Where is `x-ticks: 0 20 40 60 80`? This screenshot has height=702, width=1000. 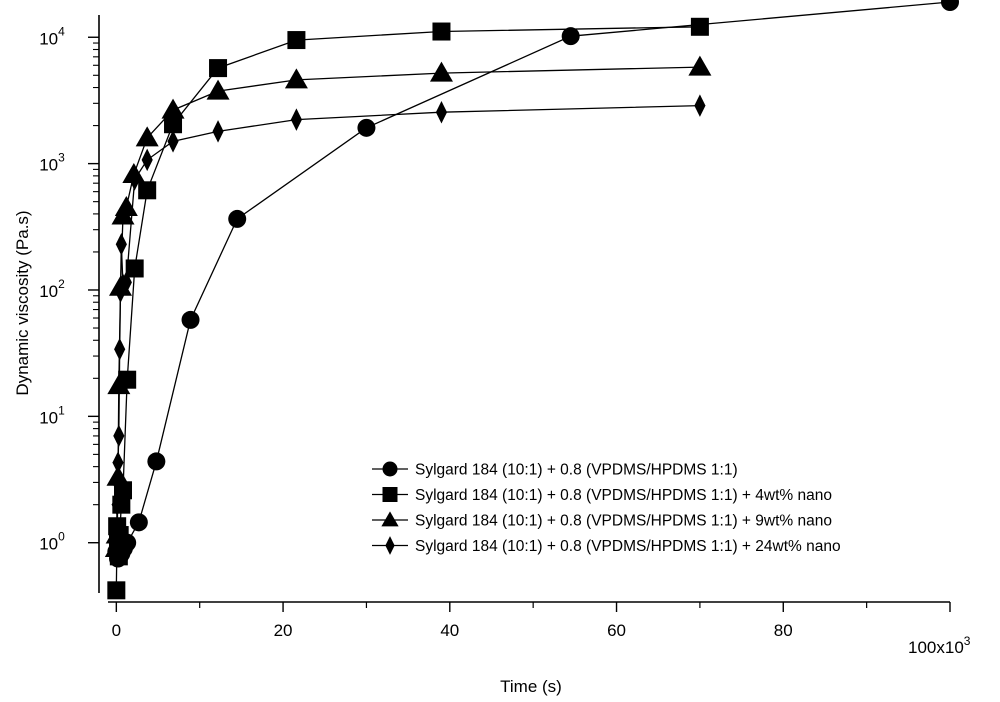
x-ticks: 0 20 40 60 80 is located at coordinates (531, 621).